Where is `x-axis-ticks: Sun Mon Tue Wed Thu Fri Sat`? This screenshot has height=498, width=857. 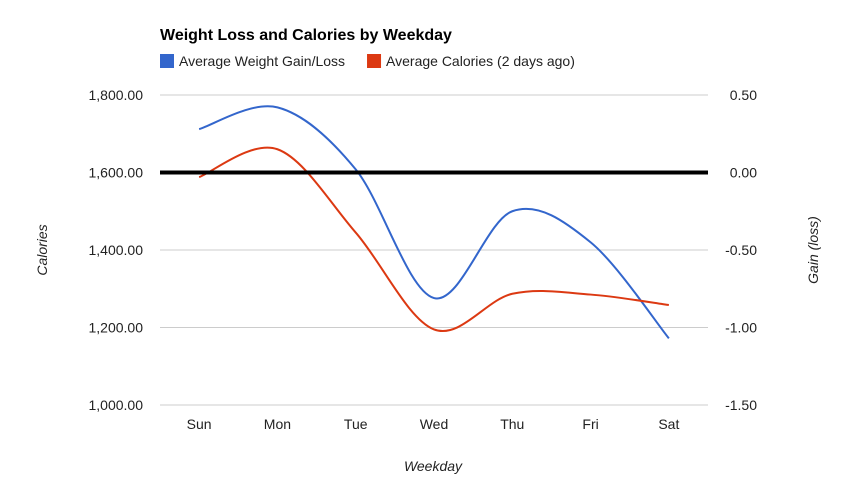 x-axis-ticks: Sun Mon Tue Wed Thu Fri Sat is located at coordinates (433, 424).